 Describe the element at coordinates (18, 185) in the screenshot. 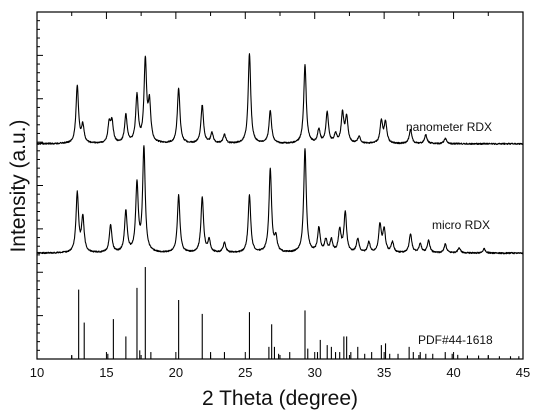

I see `y-axis-title: Intensity (a.u.)` at that location.